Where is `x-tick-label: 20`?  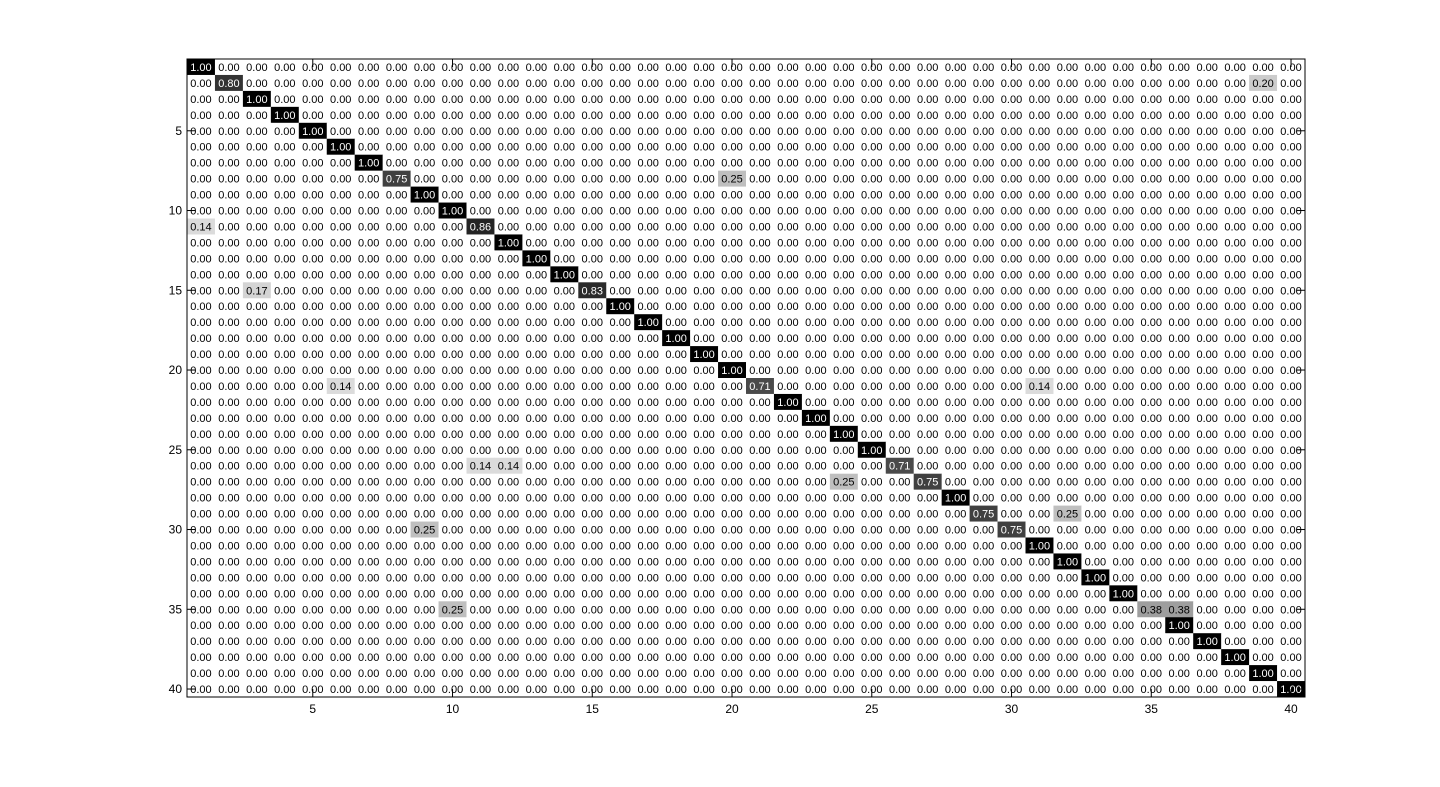
x-tick-label: 20 is located at coordinates (732, 709).